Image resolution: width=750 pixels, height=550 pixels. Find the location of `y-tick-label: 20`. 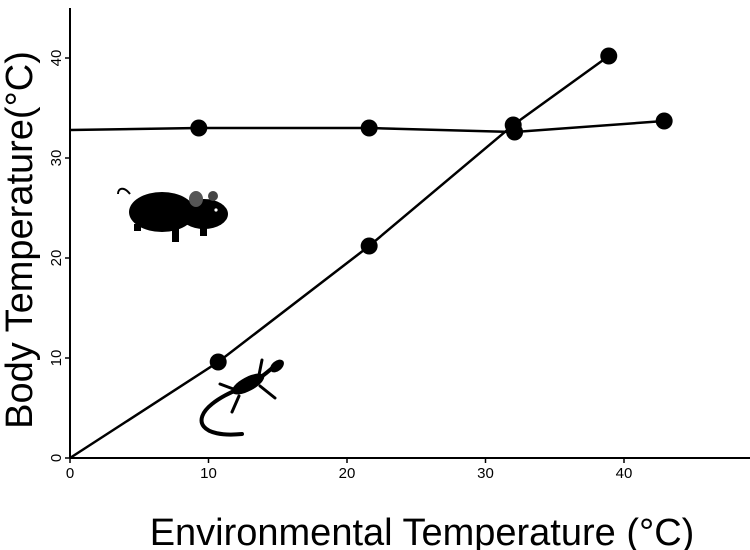

y-tick-label: 20 is located at coordinates (56, 258).